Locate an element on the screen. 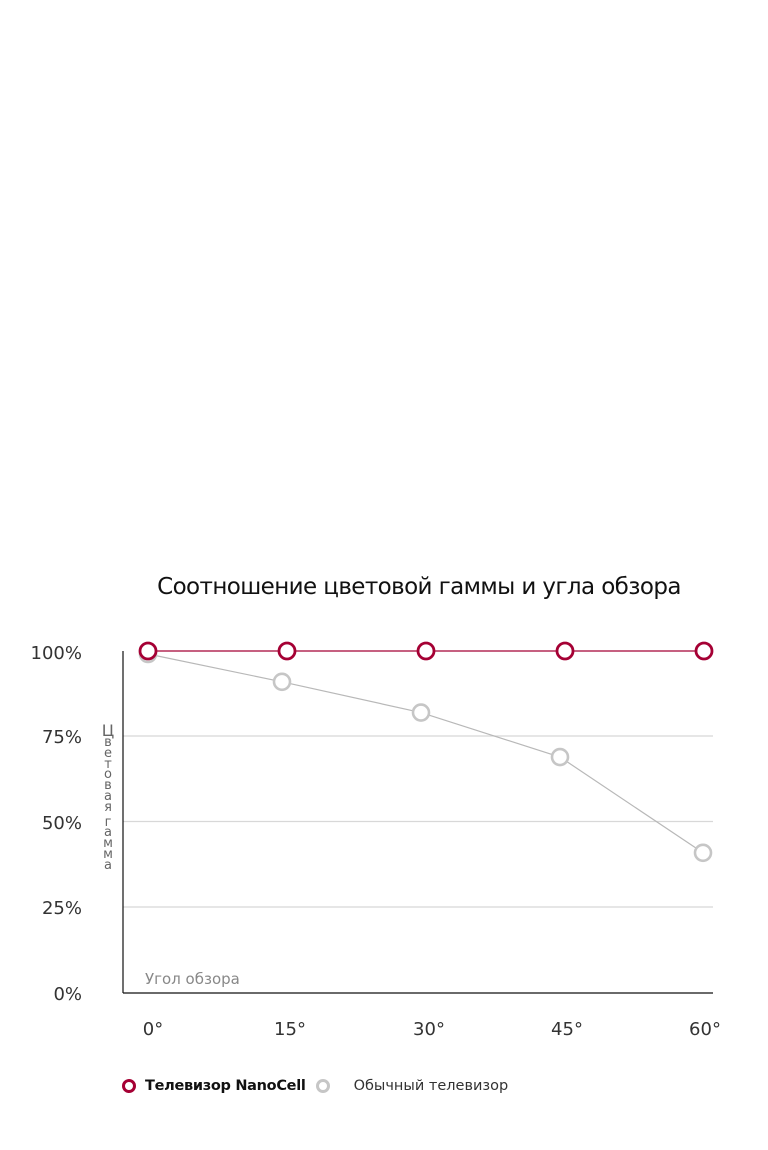  x-tick: 30° is located at coordinates (429, 1029).